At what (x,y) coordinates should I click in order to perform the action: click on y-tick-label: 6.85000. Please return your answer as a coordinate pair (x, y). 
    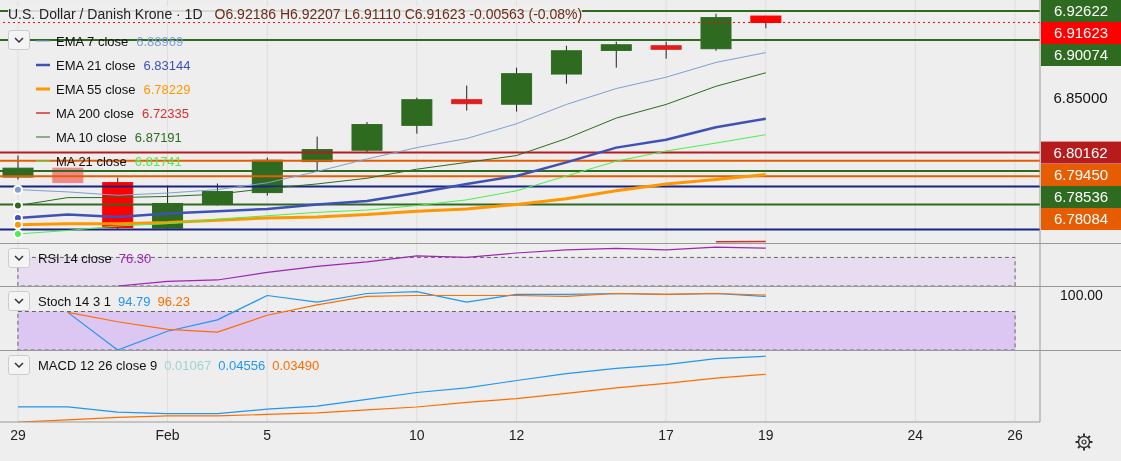
    Looking at the image, I should click on (1080, 97).